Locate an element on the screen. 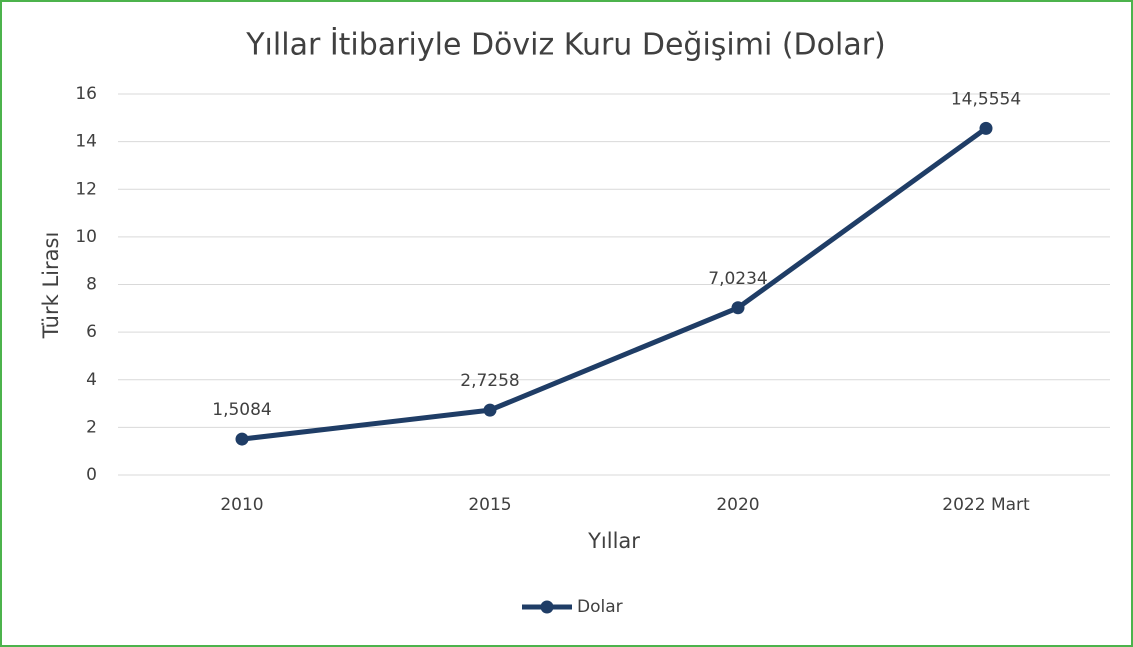 Image resolution: width=1133 pixels, height=647 pixels. y-tick-label: 0 is located at coordinates (91, 475).